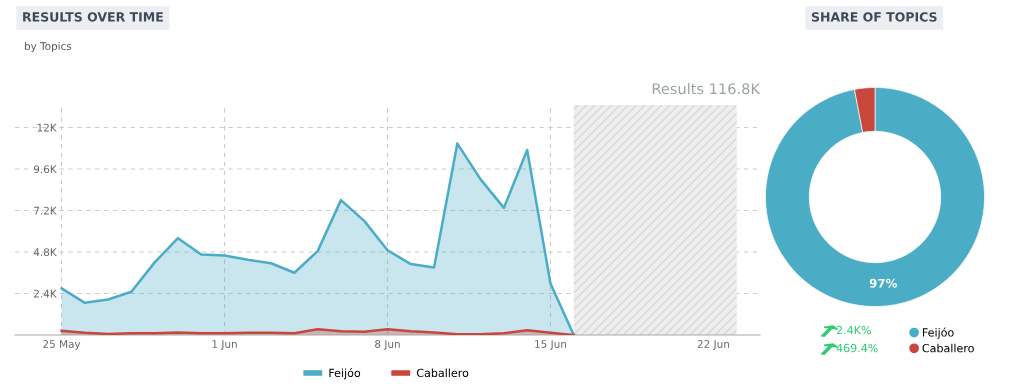 The image size is (1024, 391). I want to click on y-tick-label: 4.8K, so click(45, 252).